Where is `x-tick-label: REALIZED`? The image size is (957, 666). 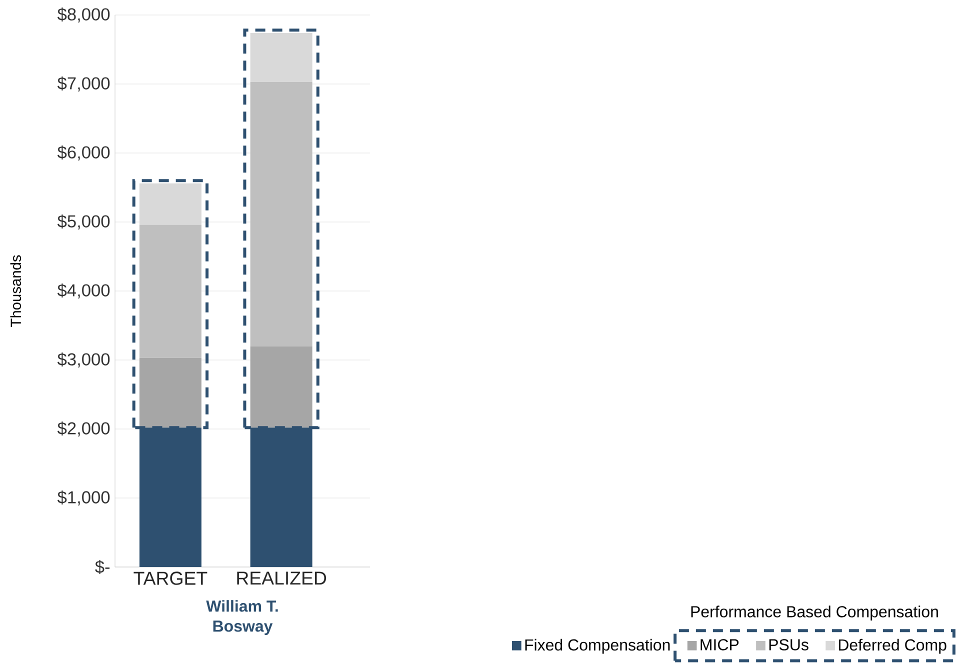
x-tick-label: REALIZED is located at coordinates (281, 578).